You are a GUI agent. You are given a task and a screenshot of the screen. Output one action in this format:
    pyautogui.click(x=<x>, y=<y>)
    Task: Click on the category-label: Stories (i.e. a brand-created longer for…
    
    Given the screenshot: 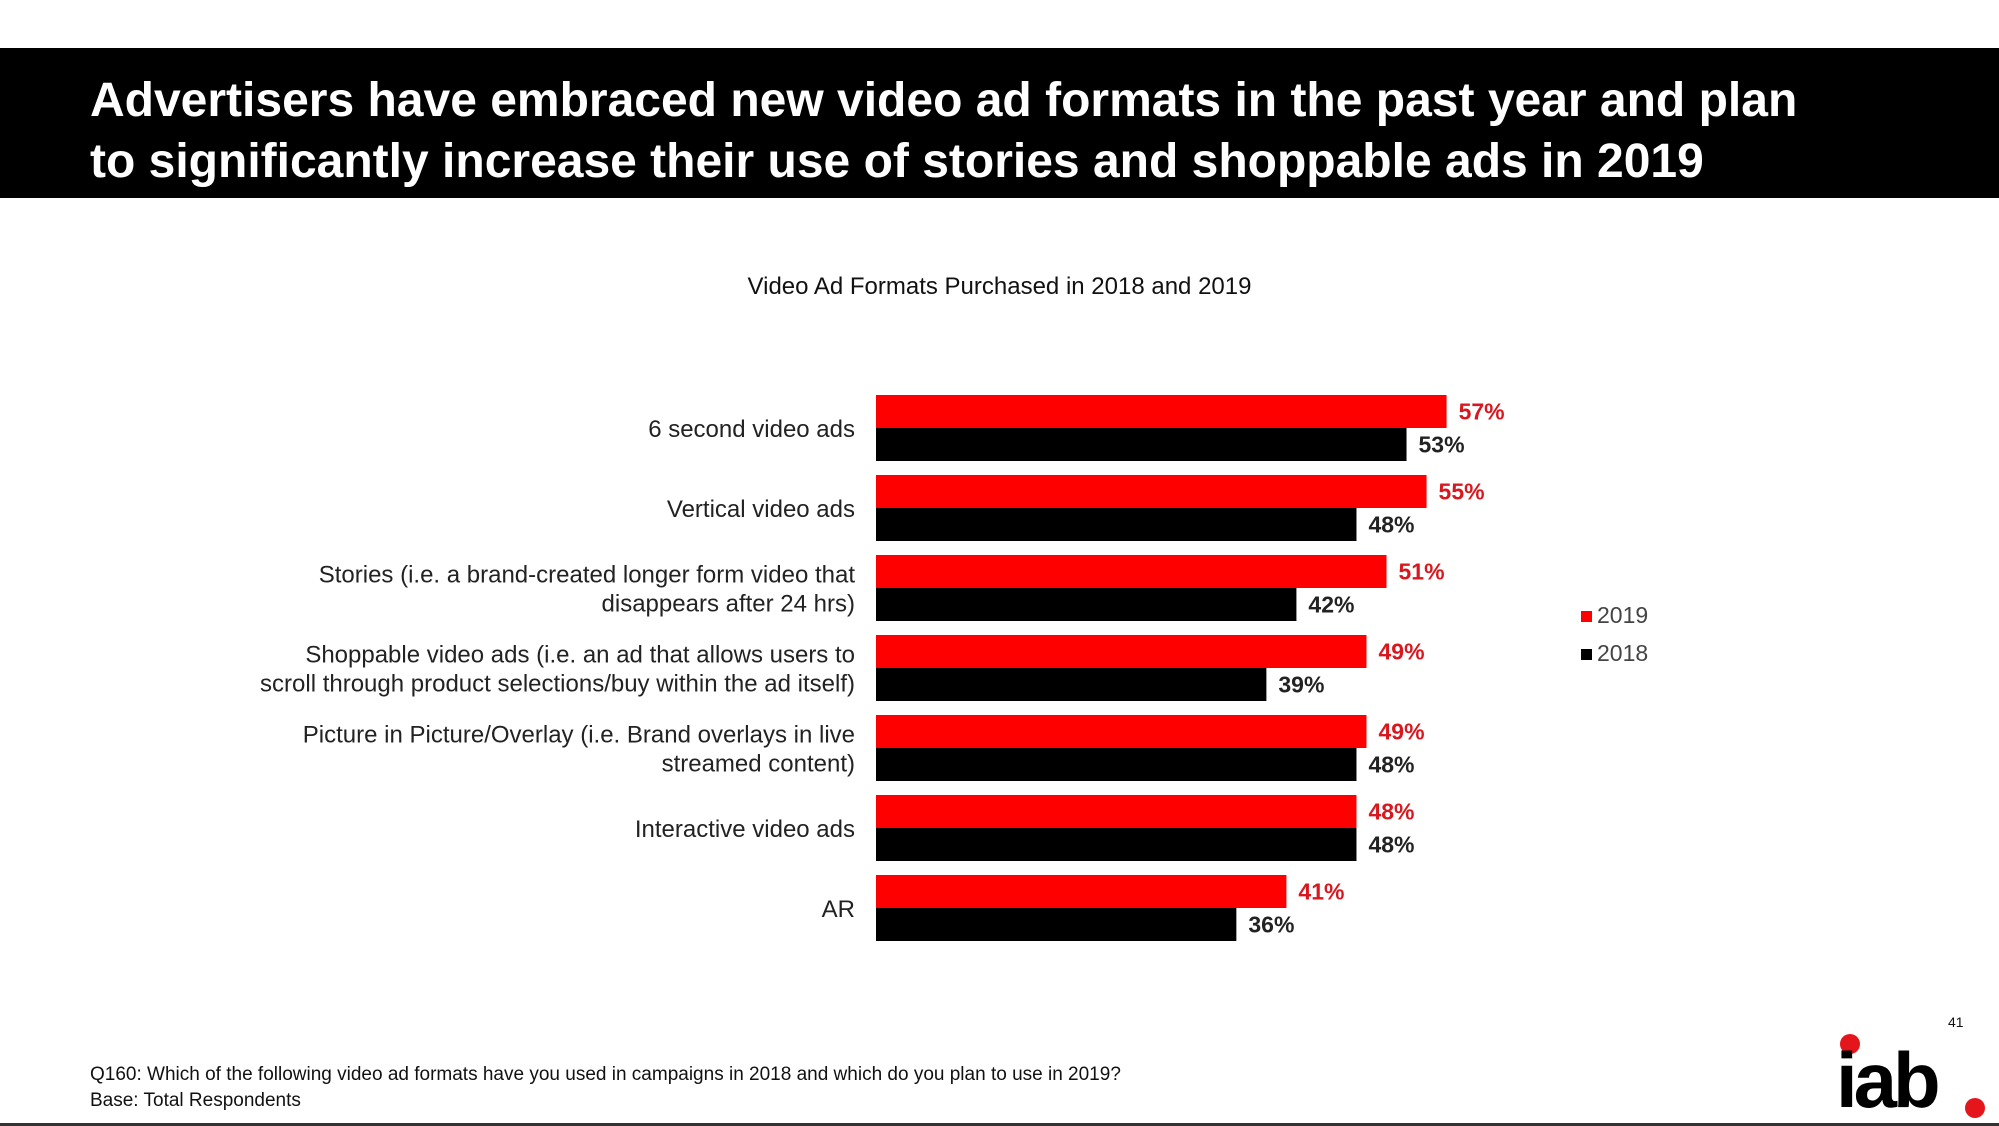 What is the action you would take?
    pyautogui.click(x=587, y=575)
    